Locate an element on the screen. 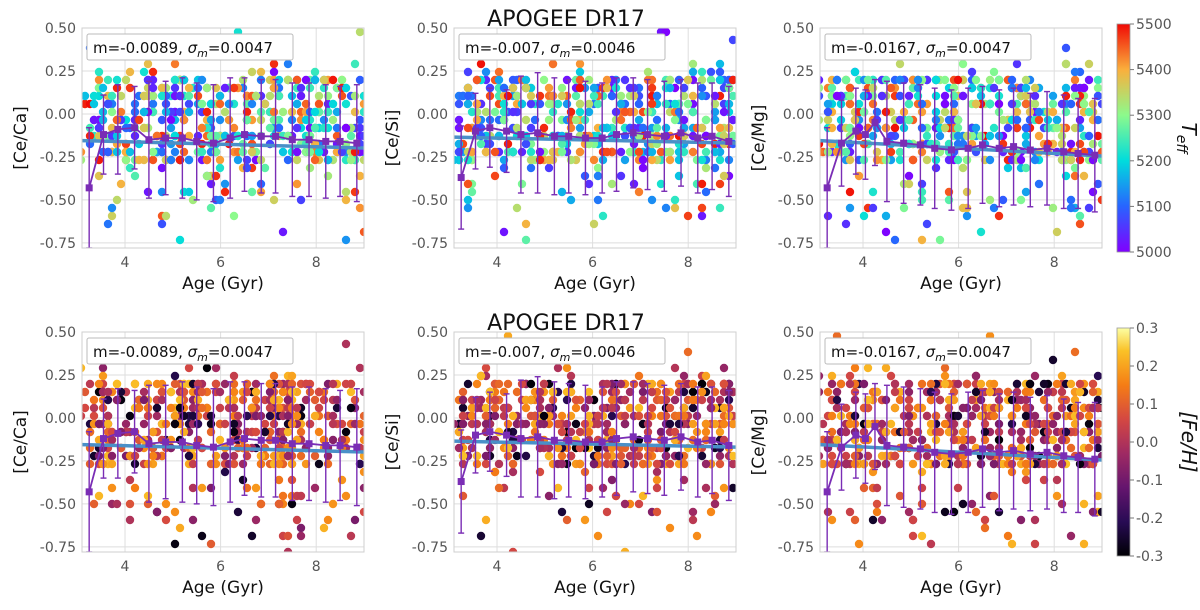  annotation-text: m=-0.0089, σm=0.0047 is located at coordinates (183, 353).